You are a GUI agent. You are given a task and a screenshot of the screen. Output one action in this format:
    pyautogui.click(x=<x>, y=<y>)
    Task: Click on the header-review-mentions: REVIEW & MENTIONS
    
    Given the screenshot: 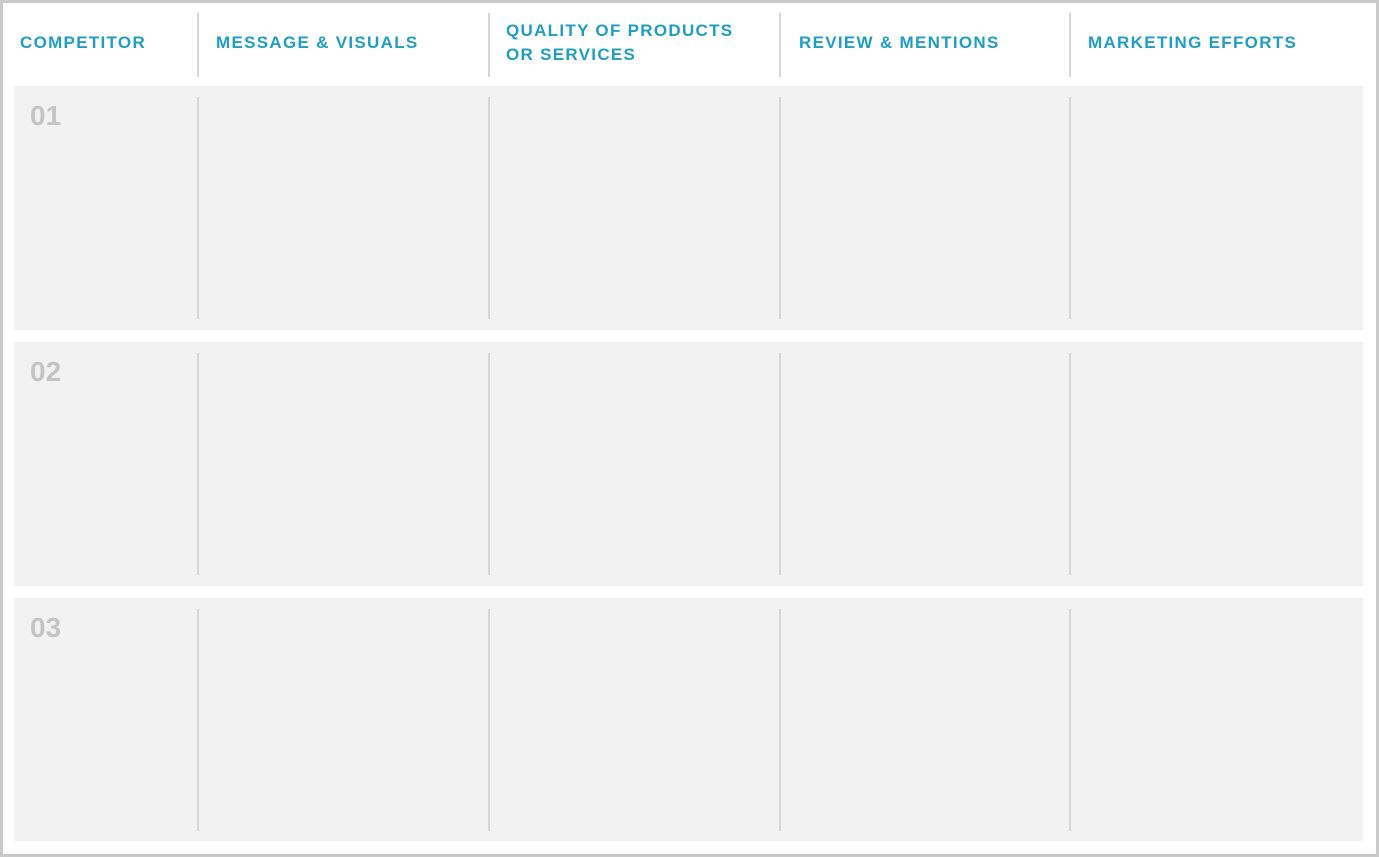 What is the action you would take?
    pyautogui.click(x=899, y=42)
    